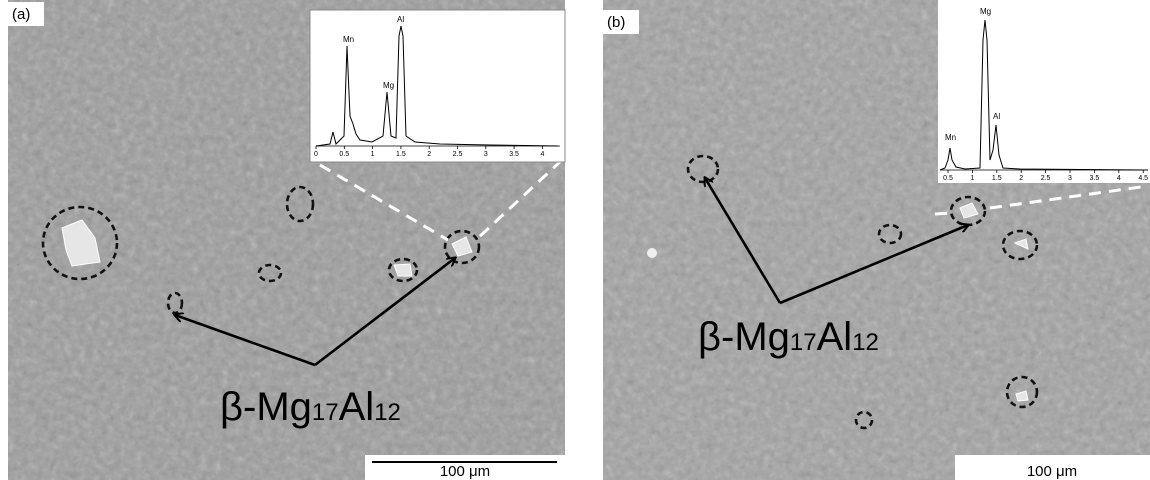  I want to click on panel-label: (b), so click(616, 22).